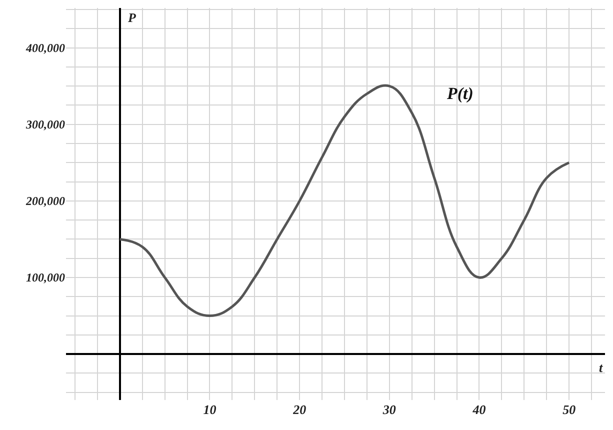 The height and width of the screenshot is (430, 613). Describe the element at coordinates (479, 409) in the screenshot. I see `x-tick-label: 40` at that location.